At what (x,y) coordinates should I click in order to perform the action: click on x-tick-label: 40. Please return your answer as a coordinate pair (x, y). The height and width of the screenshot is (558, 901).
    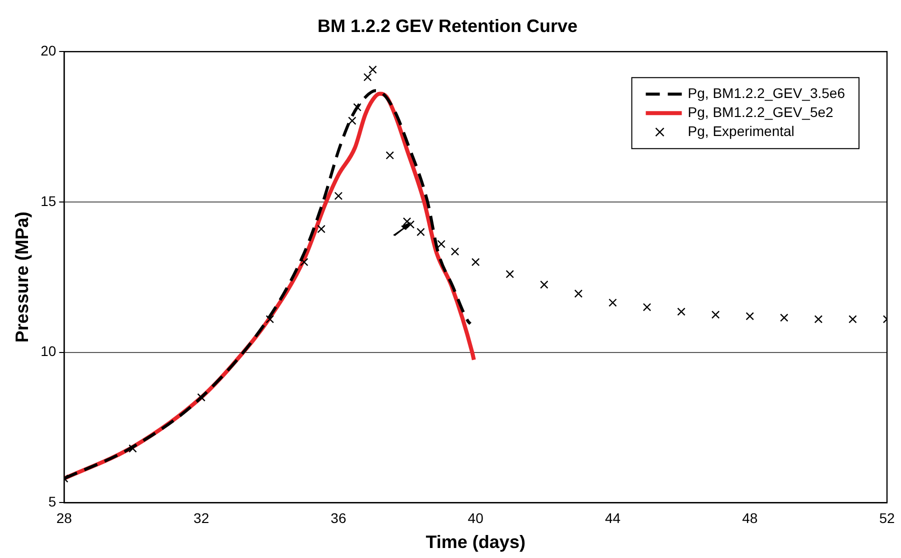
    Looking at the image, I should click on (476, 518).